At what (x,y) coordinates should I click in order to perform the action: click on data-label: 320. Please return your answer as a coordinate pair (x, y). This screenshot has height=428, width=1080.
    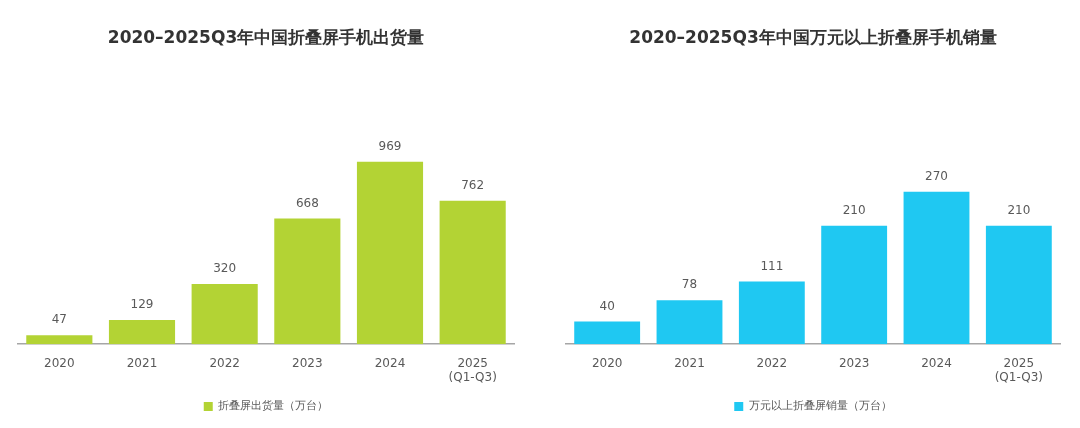
    Looking at the image, I should click on (225, 268).